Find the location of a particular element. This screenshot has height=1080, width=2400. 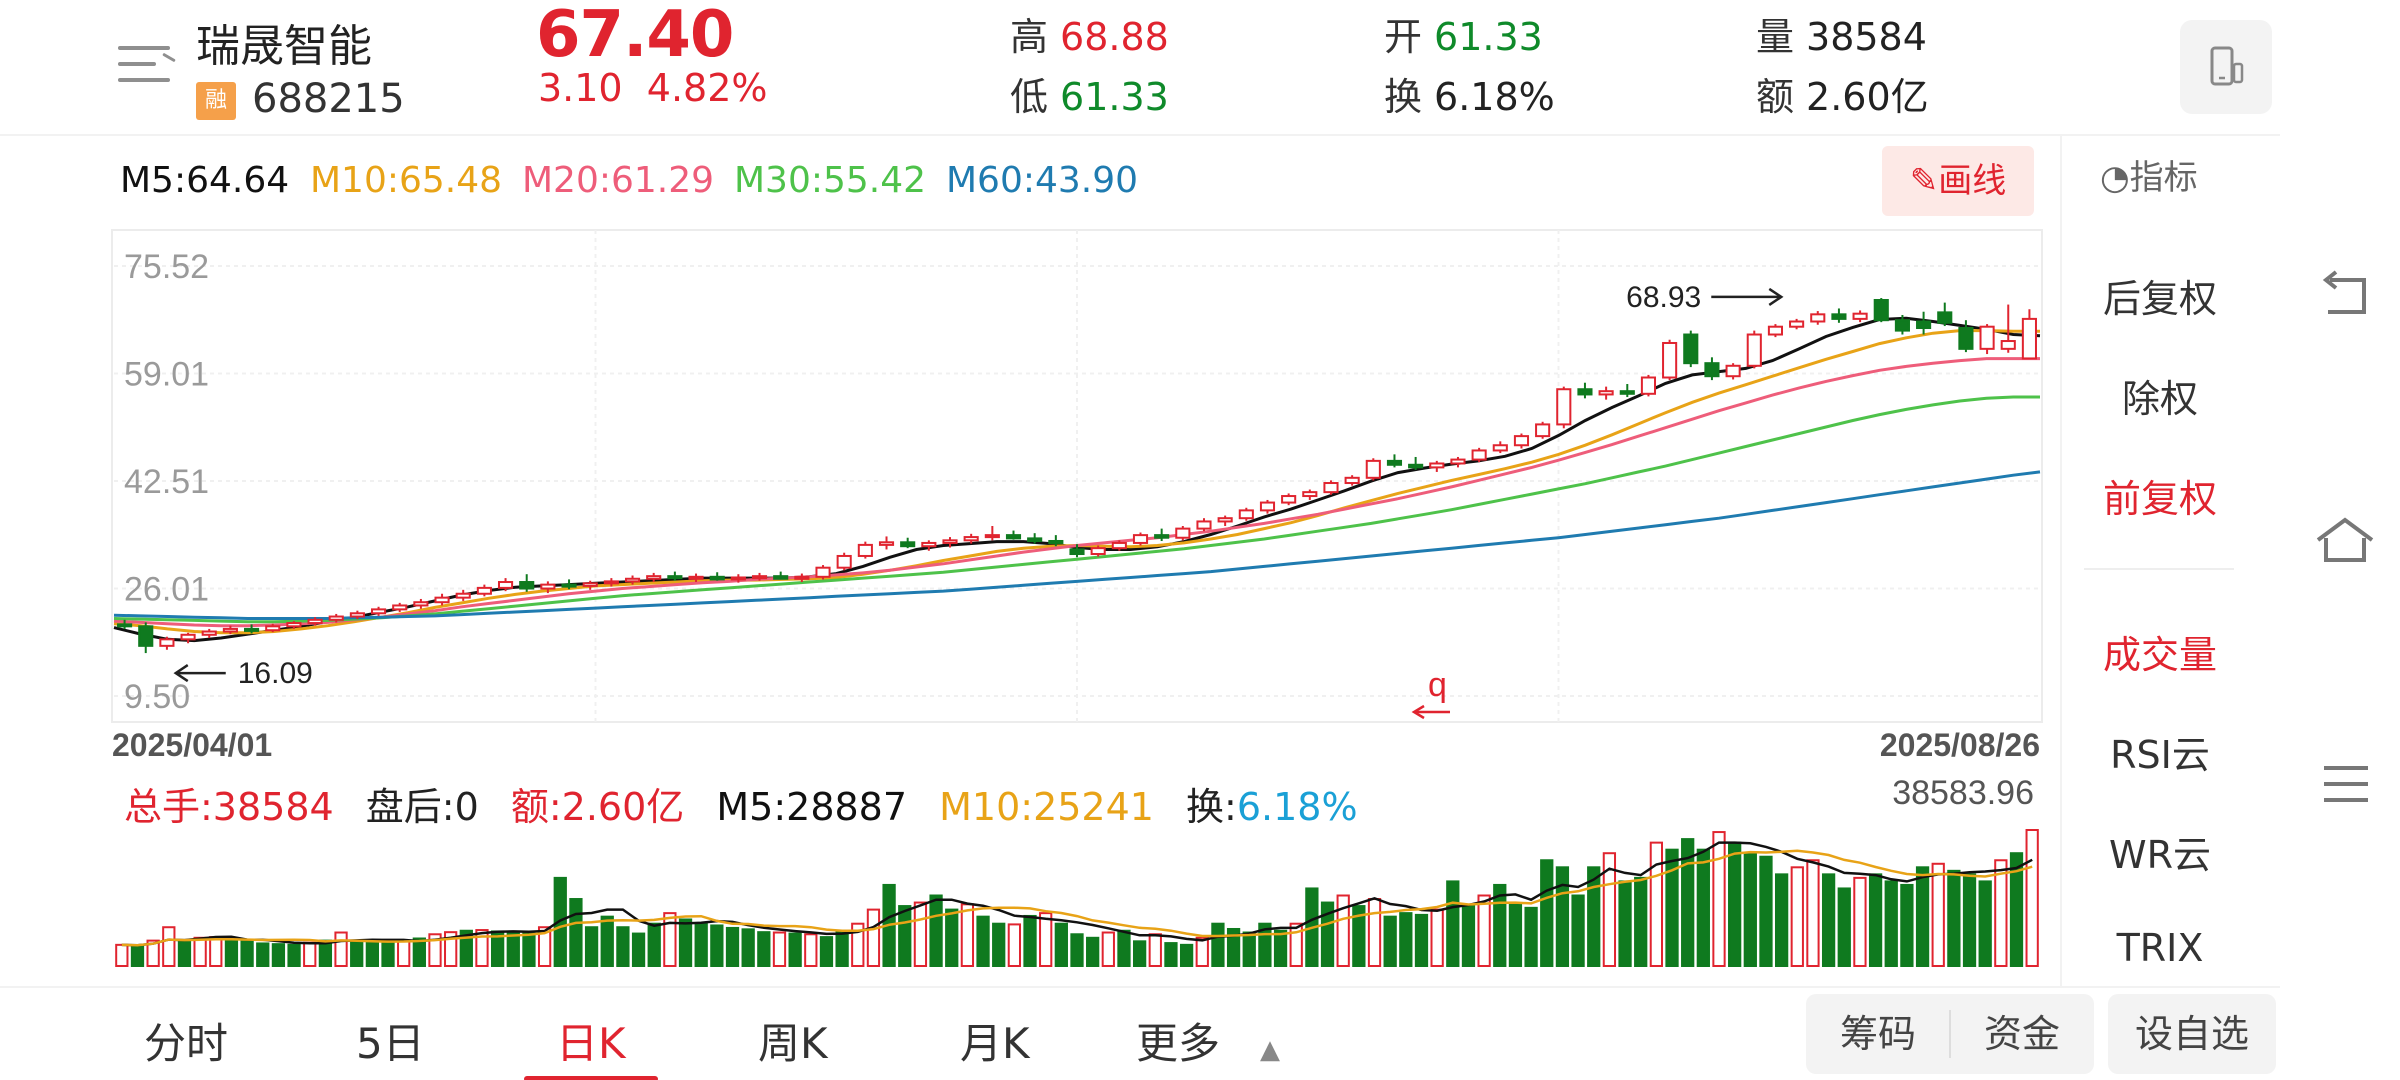

chips-button: 筹码 is located at coordinates (1877, 1034).